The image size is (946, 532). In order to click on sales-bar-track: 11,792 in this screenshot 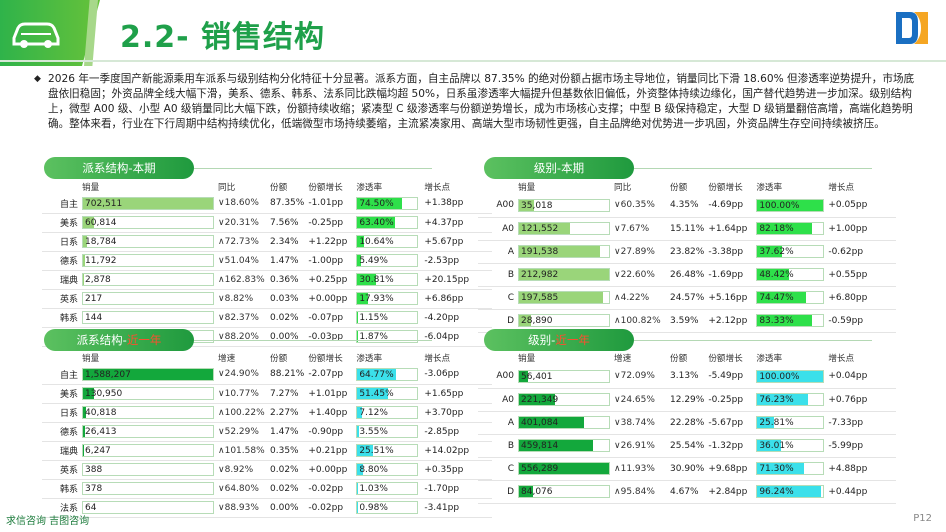, I will do `click(148, 260)`.